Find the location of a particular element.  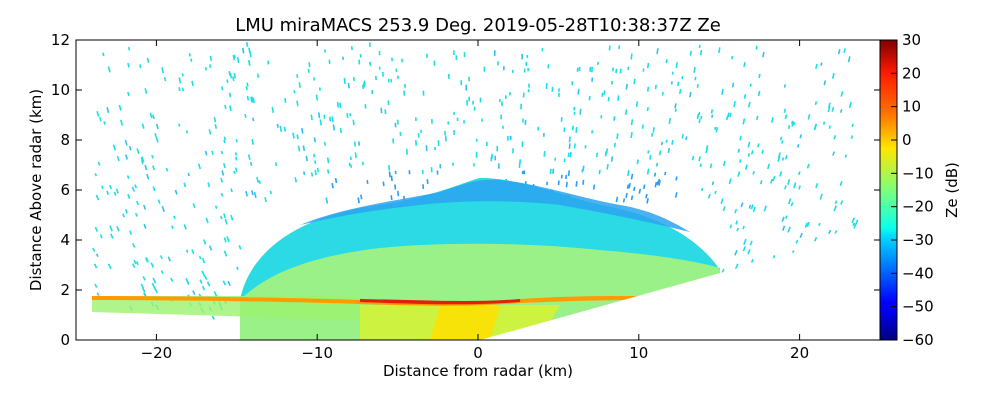

colorbar-ticks: 30 20 10 0 −10 −20 −30 −40 −50 −60 is located at coordinates (912, 190).